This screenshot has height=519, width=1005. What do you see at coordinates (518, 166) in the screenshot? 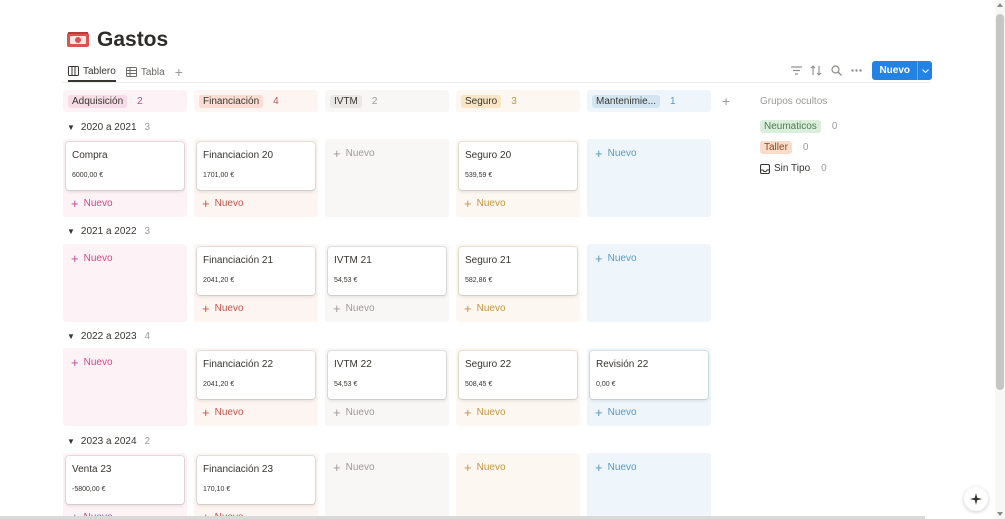
I see `board-card: Seguro 20 539,59 €` at bounding box center [518, 166].